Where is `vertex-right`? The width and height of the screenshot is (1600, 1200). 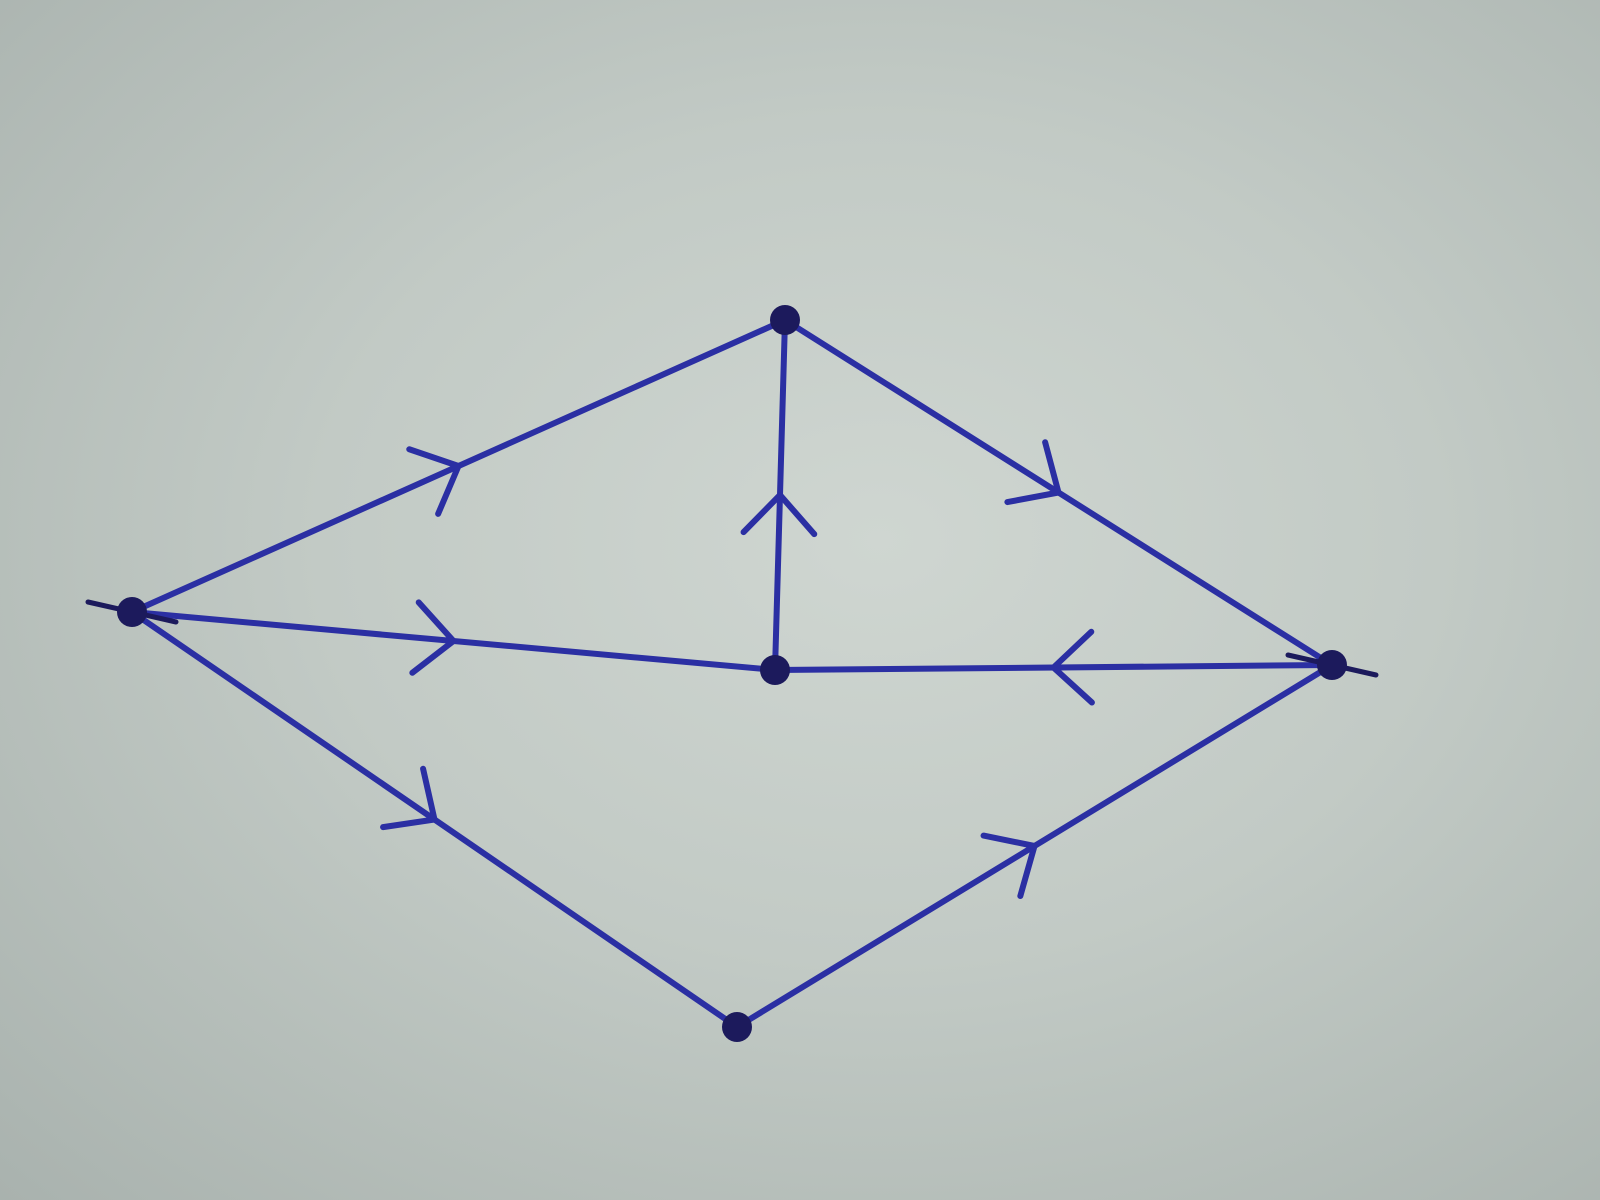
vertex-right is located at coordinates (1332, 665).